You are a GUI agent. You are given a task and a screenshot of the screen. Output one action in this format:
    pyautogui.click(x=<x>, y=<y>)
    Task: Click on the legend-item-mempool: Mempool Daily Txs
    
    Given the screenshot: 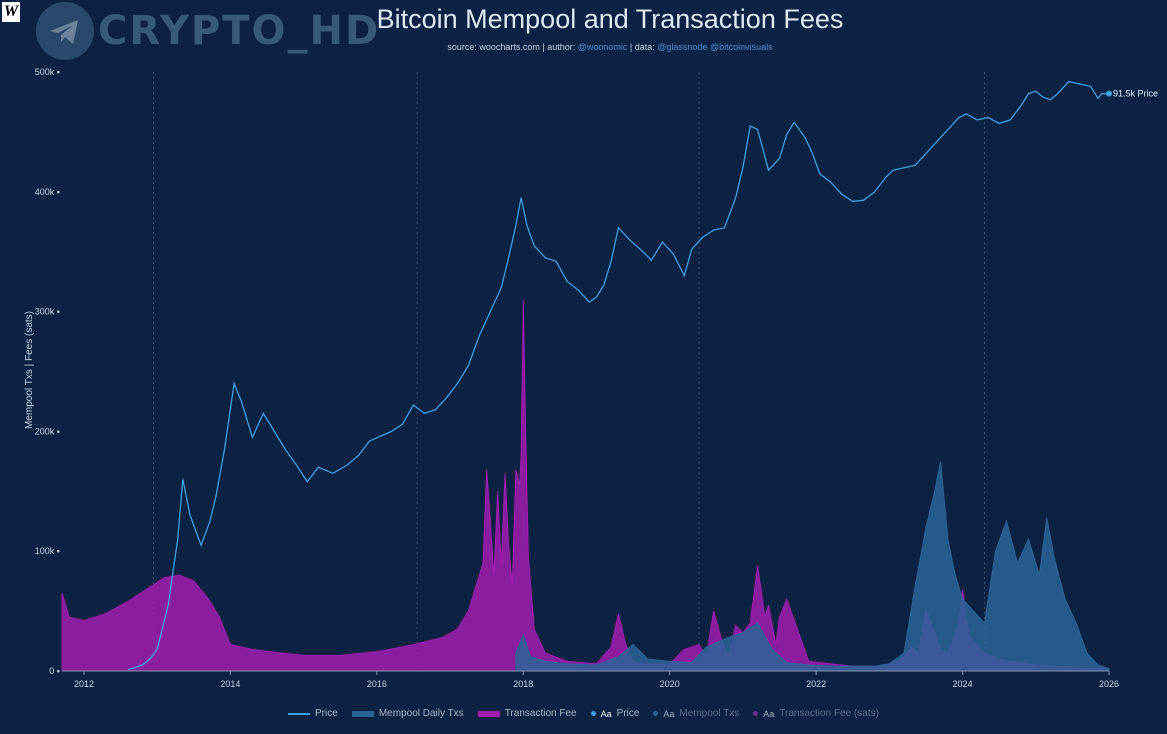 What is the action you would take?
    pyautogui.click(x=407, y=713)
    